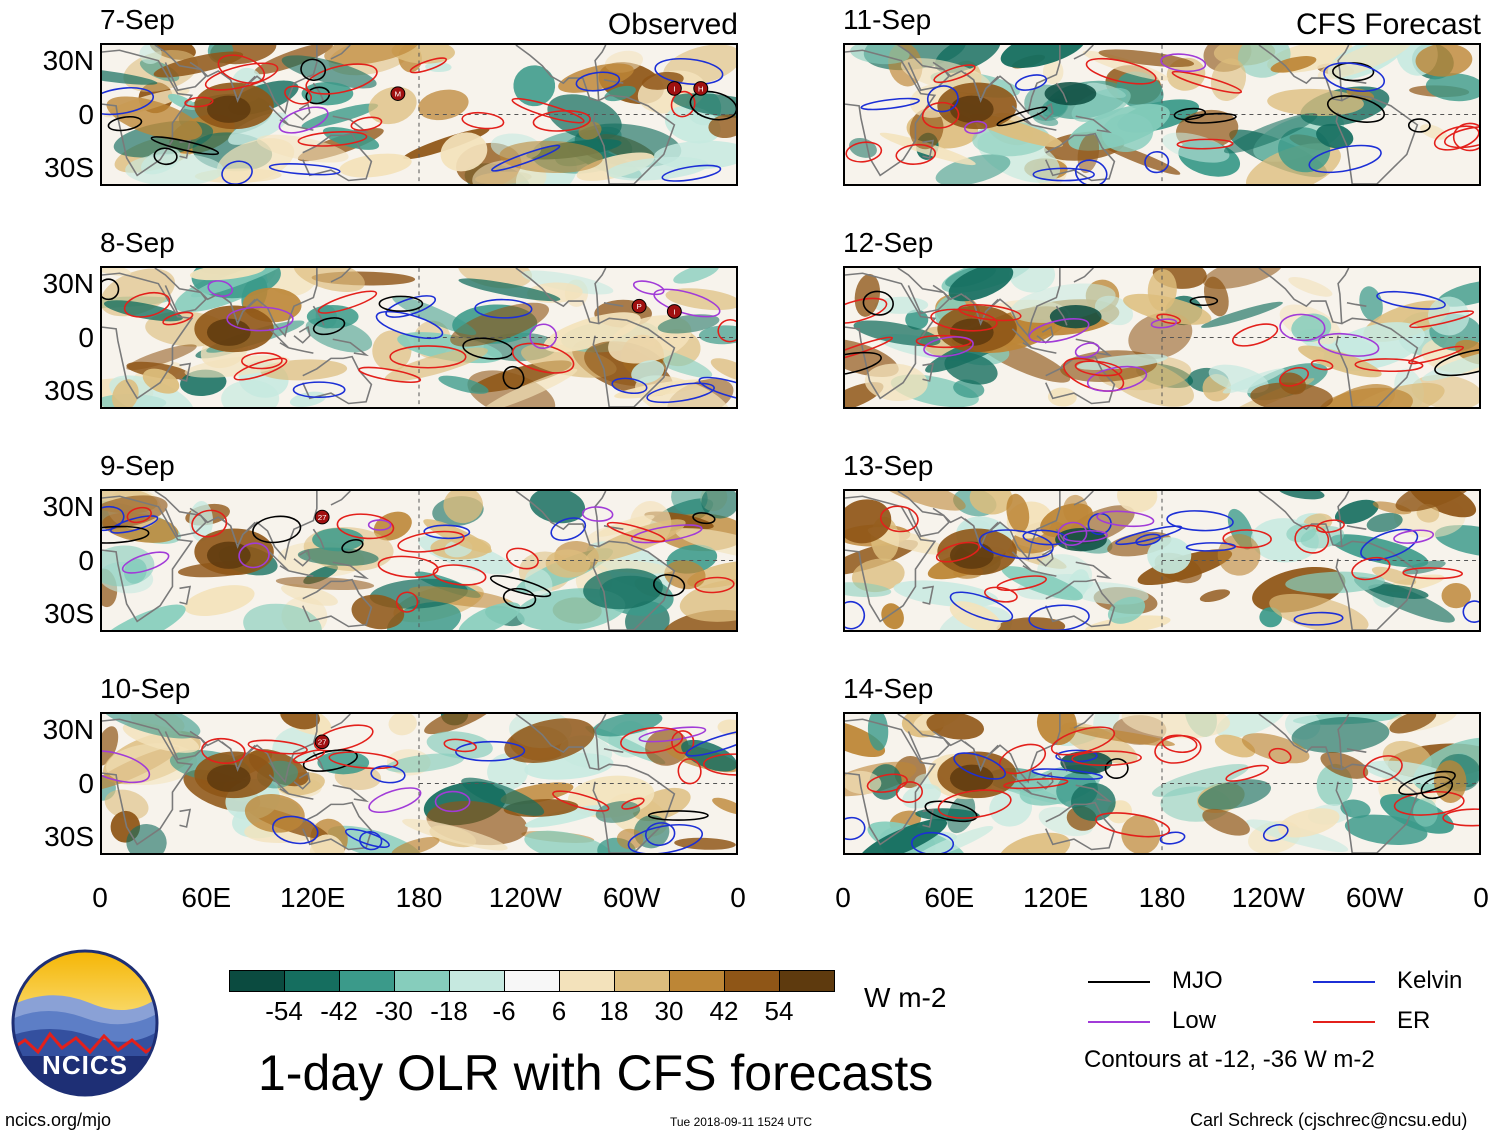  Describe the element at coordinates (137, 242) in the screenshot. I see `panel-date-label: 8-Sep` at that location.